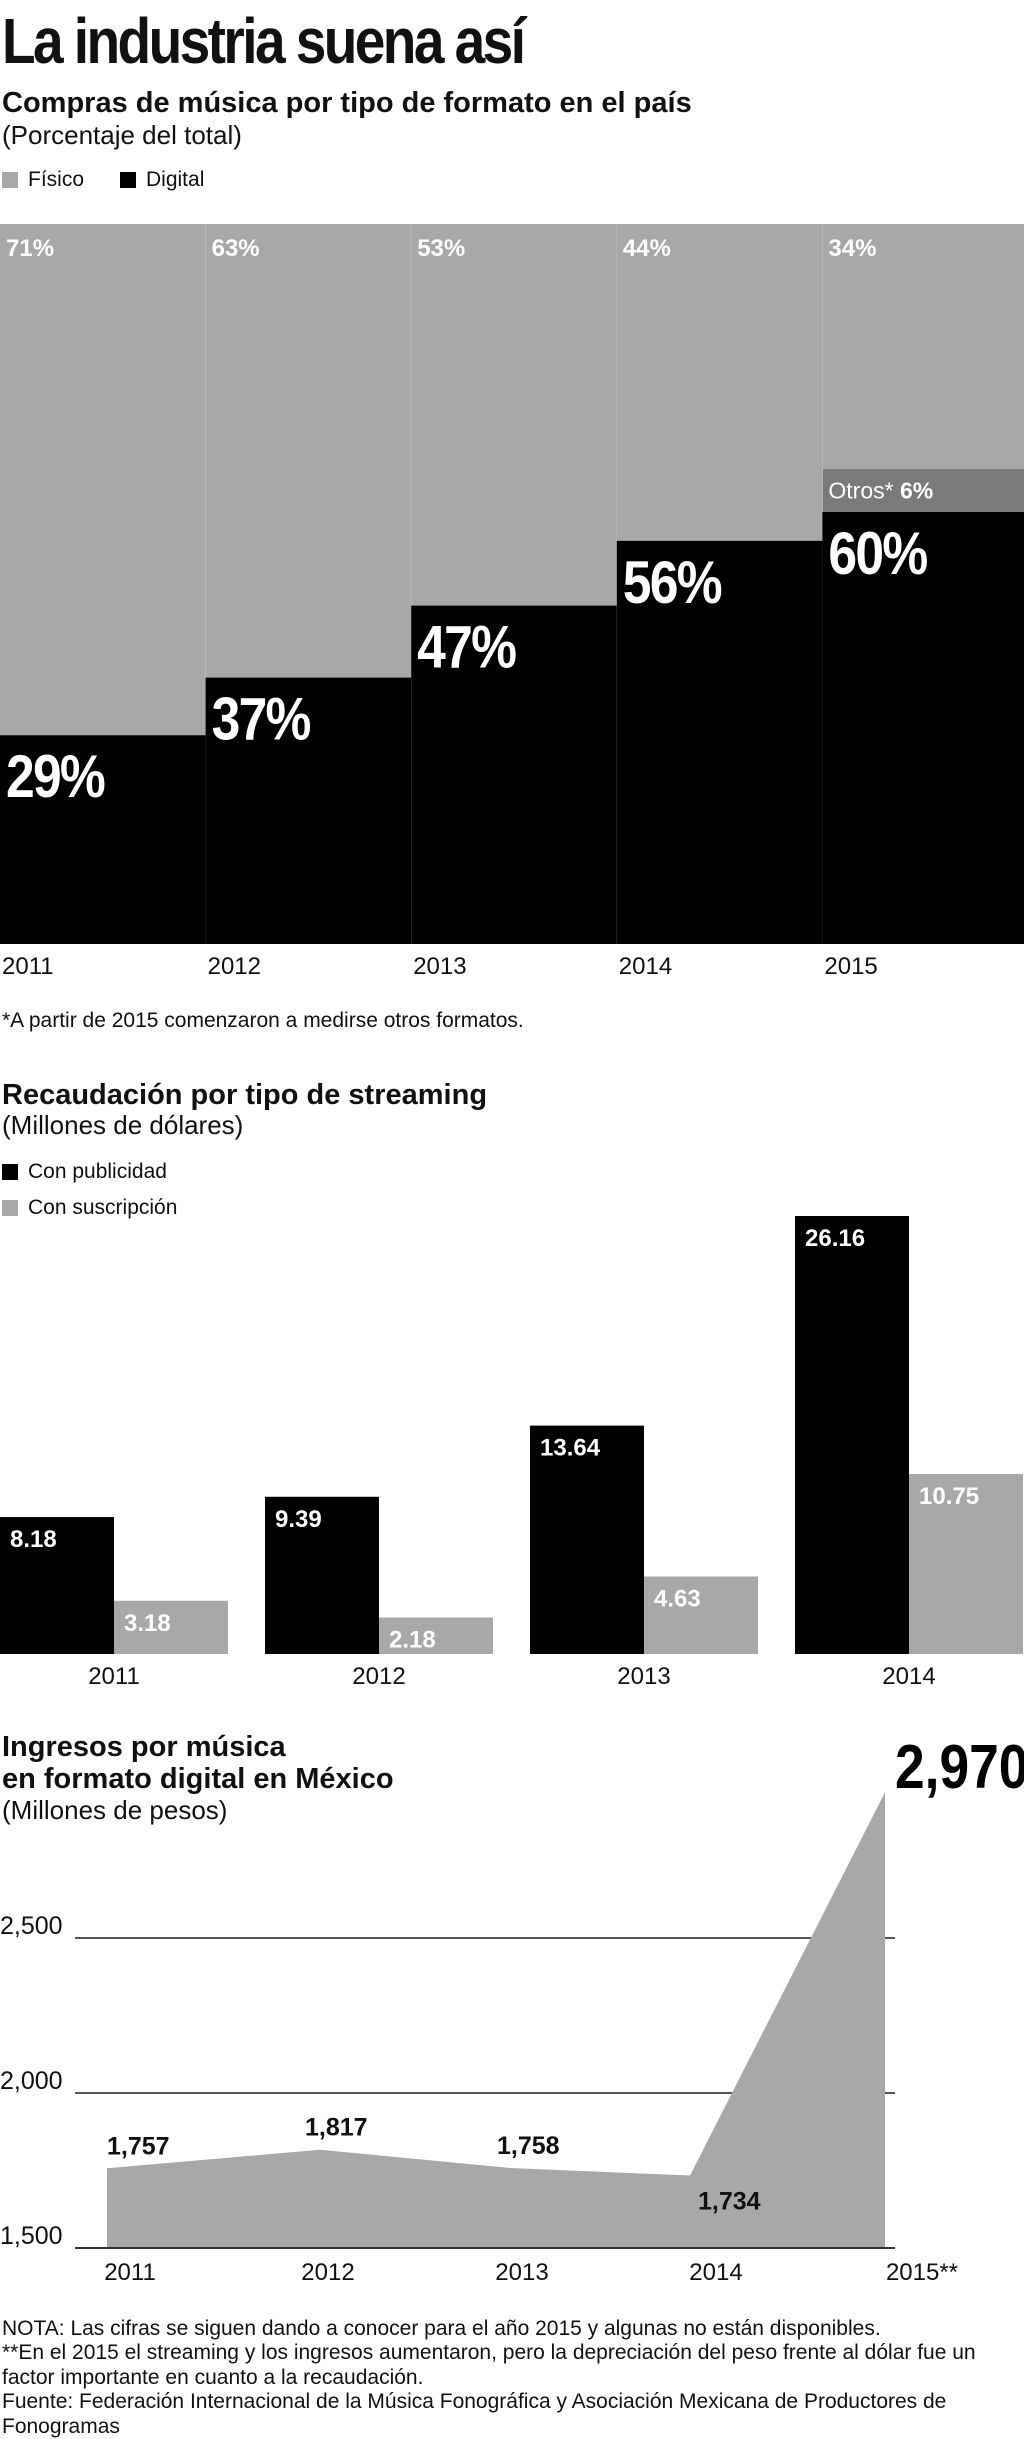 The height and width of the screenshot is (2439, 1024). What do you see at coordinates (729, 2201) in the screenshot?
I see `value-label-2014: 1,734` at bounding box center [729, 2201].